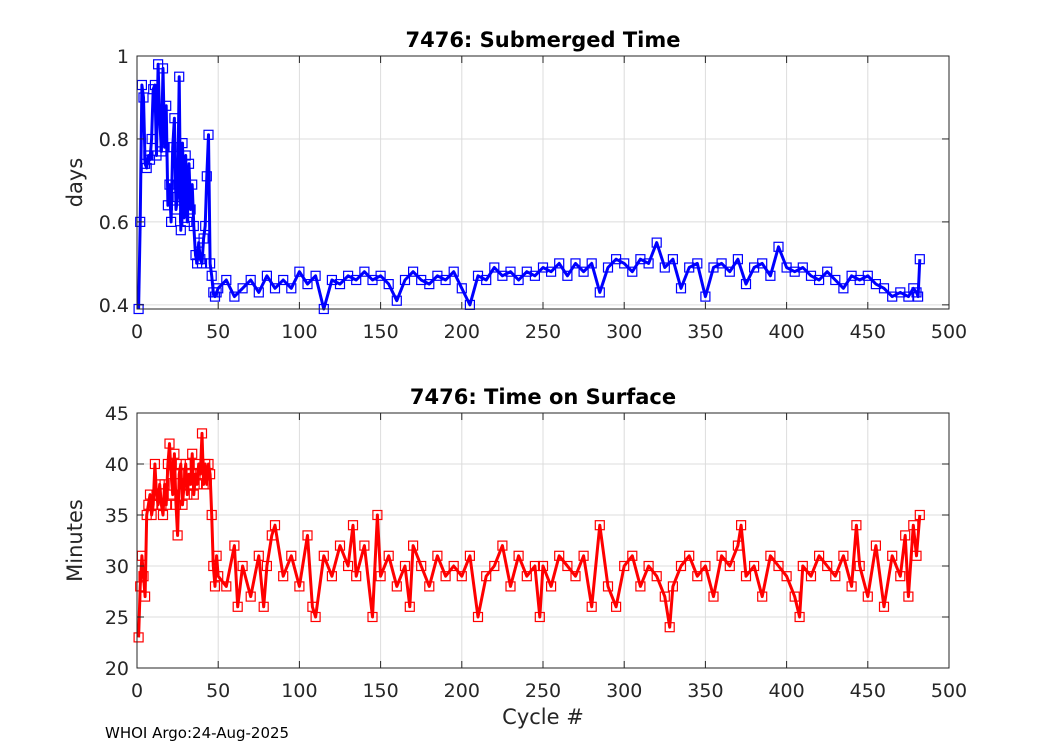  I want to click on y-tick-label: 30, so click(117, 567).